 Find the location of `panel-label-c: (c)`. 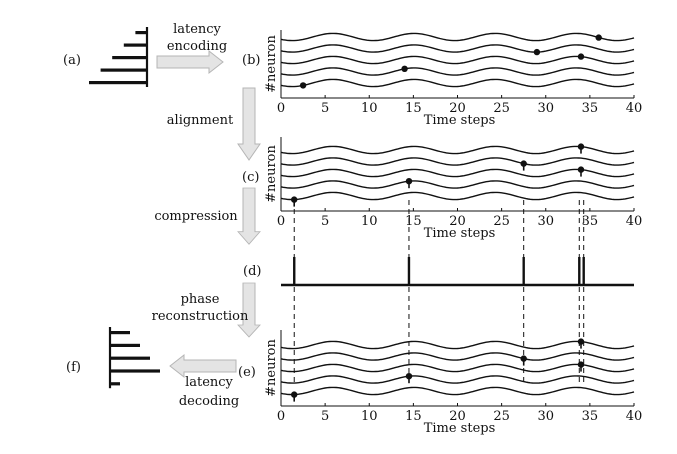

panel-label-c: (c) is located at coordinates (250, 177).